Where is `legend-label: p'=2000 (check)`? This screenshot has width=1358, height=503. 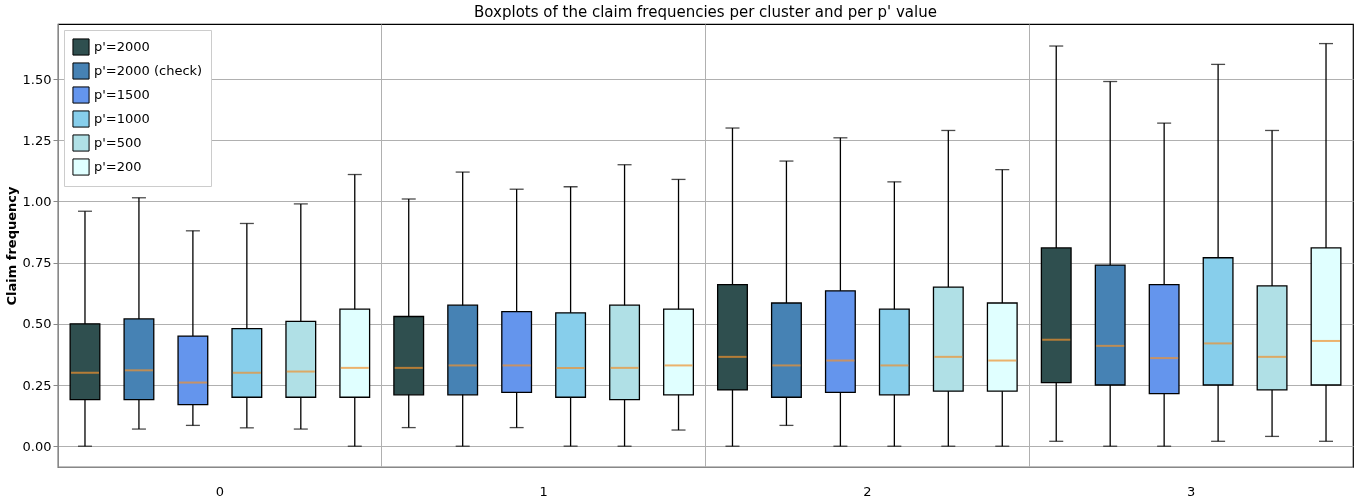
legend-label: p'=2000 (check) is located at coordinates (148, 70).